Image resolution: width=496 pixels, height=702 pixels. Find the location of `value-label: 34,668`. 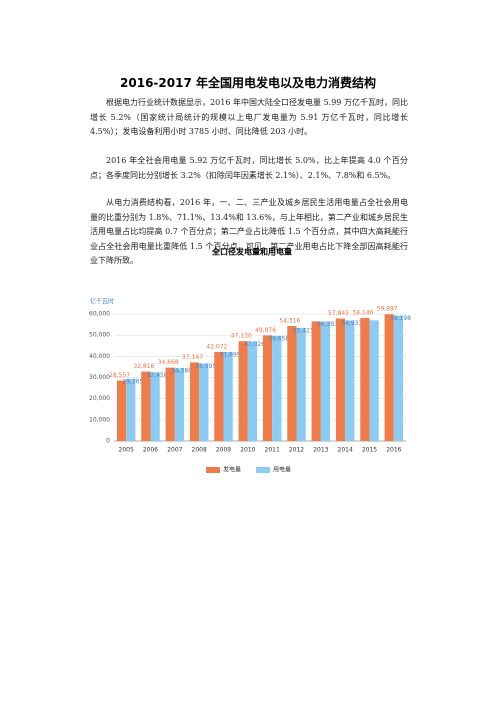

value-label: 34,668 is located at coordinates (168, 362).